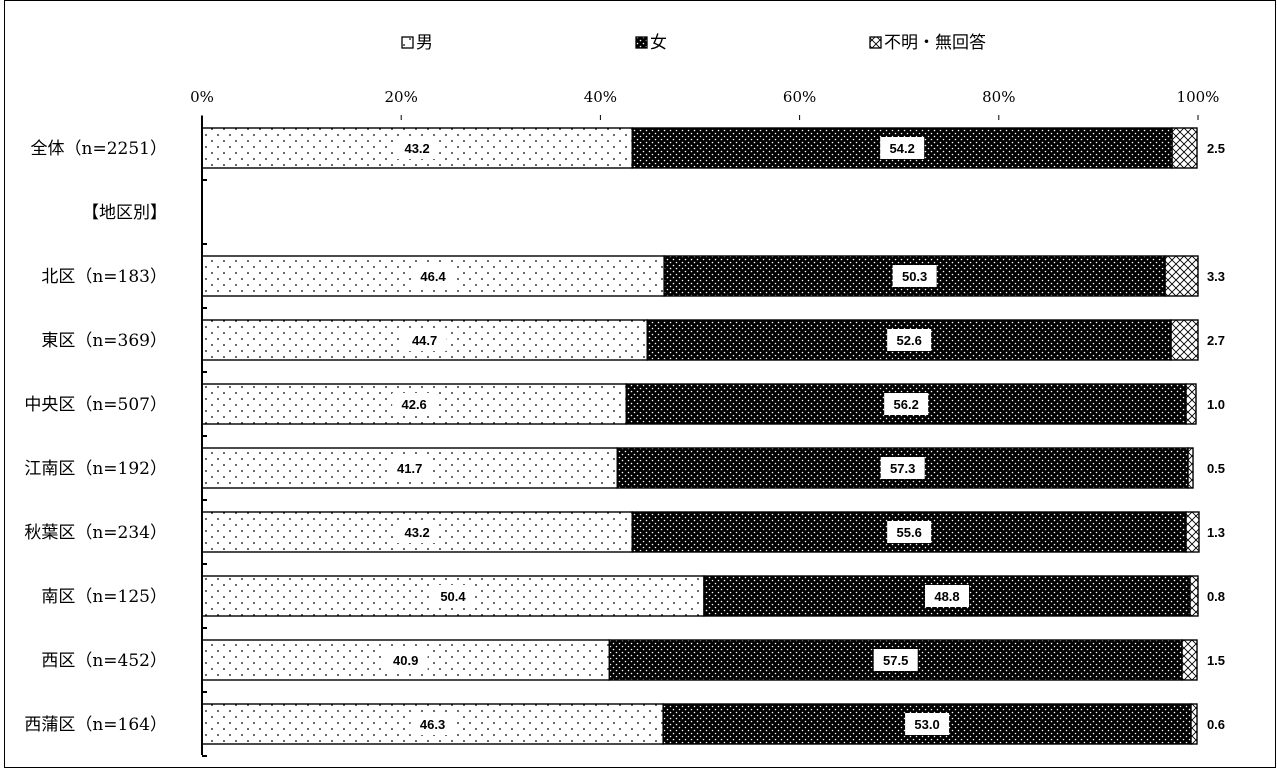 The height and width of the screenshot is (769, 1277). Describe the element at coordinates (95, 533) in the screenshot. I see `category-label: 秋葉区（n=234）` at that location.